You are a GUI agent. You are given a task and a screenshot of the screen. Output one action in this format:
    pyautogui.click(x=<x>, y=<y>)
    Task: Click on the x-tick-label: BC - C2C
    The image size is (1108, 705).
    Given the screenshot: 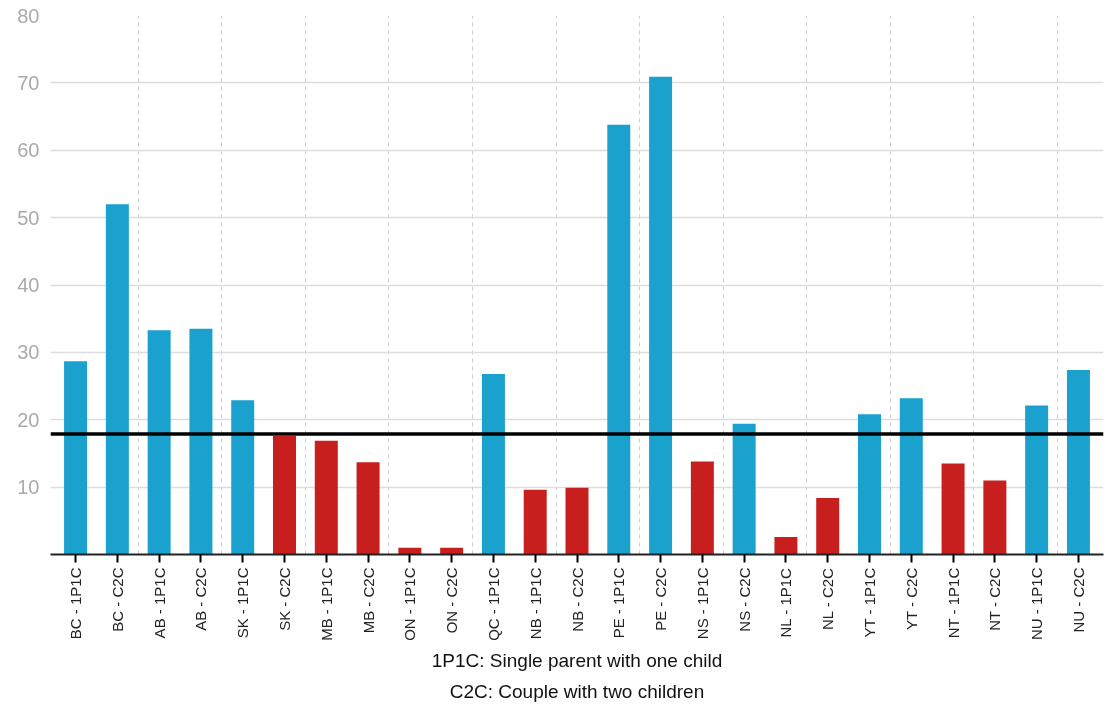 What is the action you would take?
    pyautogui.click(x=117, y=599)
    